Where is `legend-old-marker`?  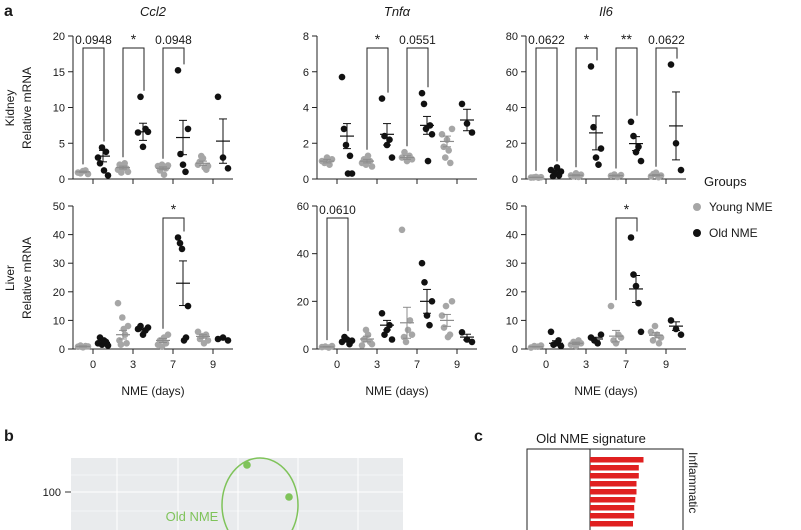
legend-old-marker is located at coordinates (697, 233).